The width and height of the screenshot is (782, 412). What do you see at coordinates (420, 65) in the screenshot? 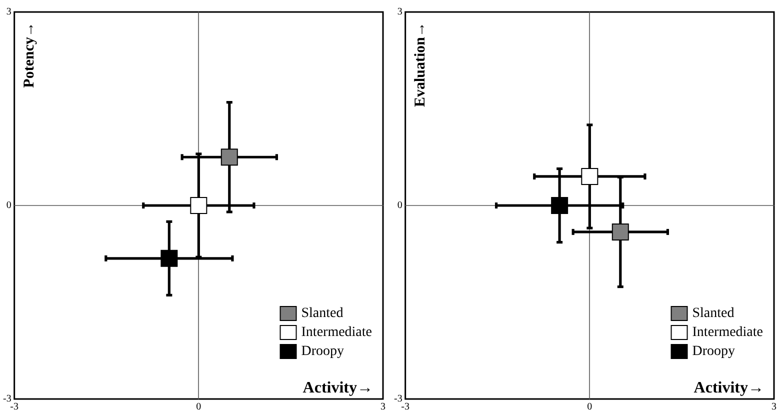
I see `y-axis-title: Evaluation→` at bounding box center [420, 65].